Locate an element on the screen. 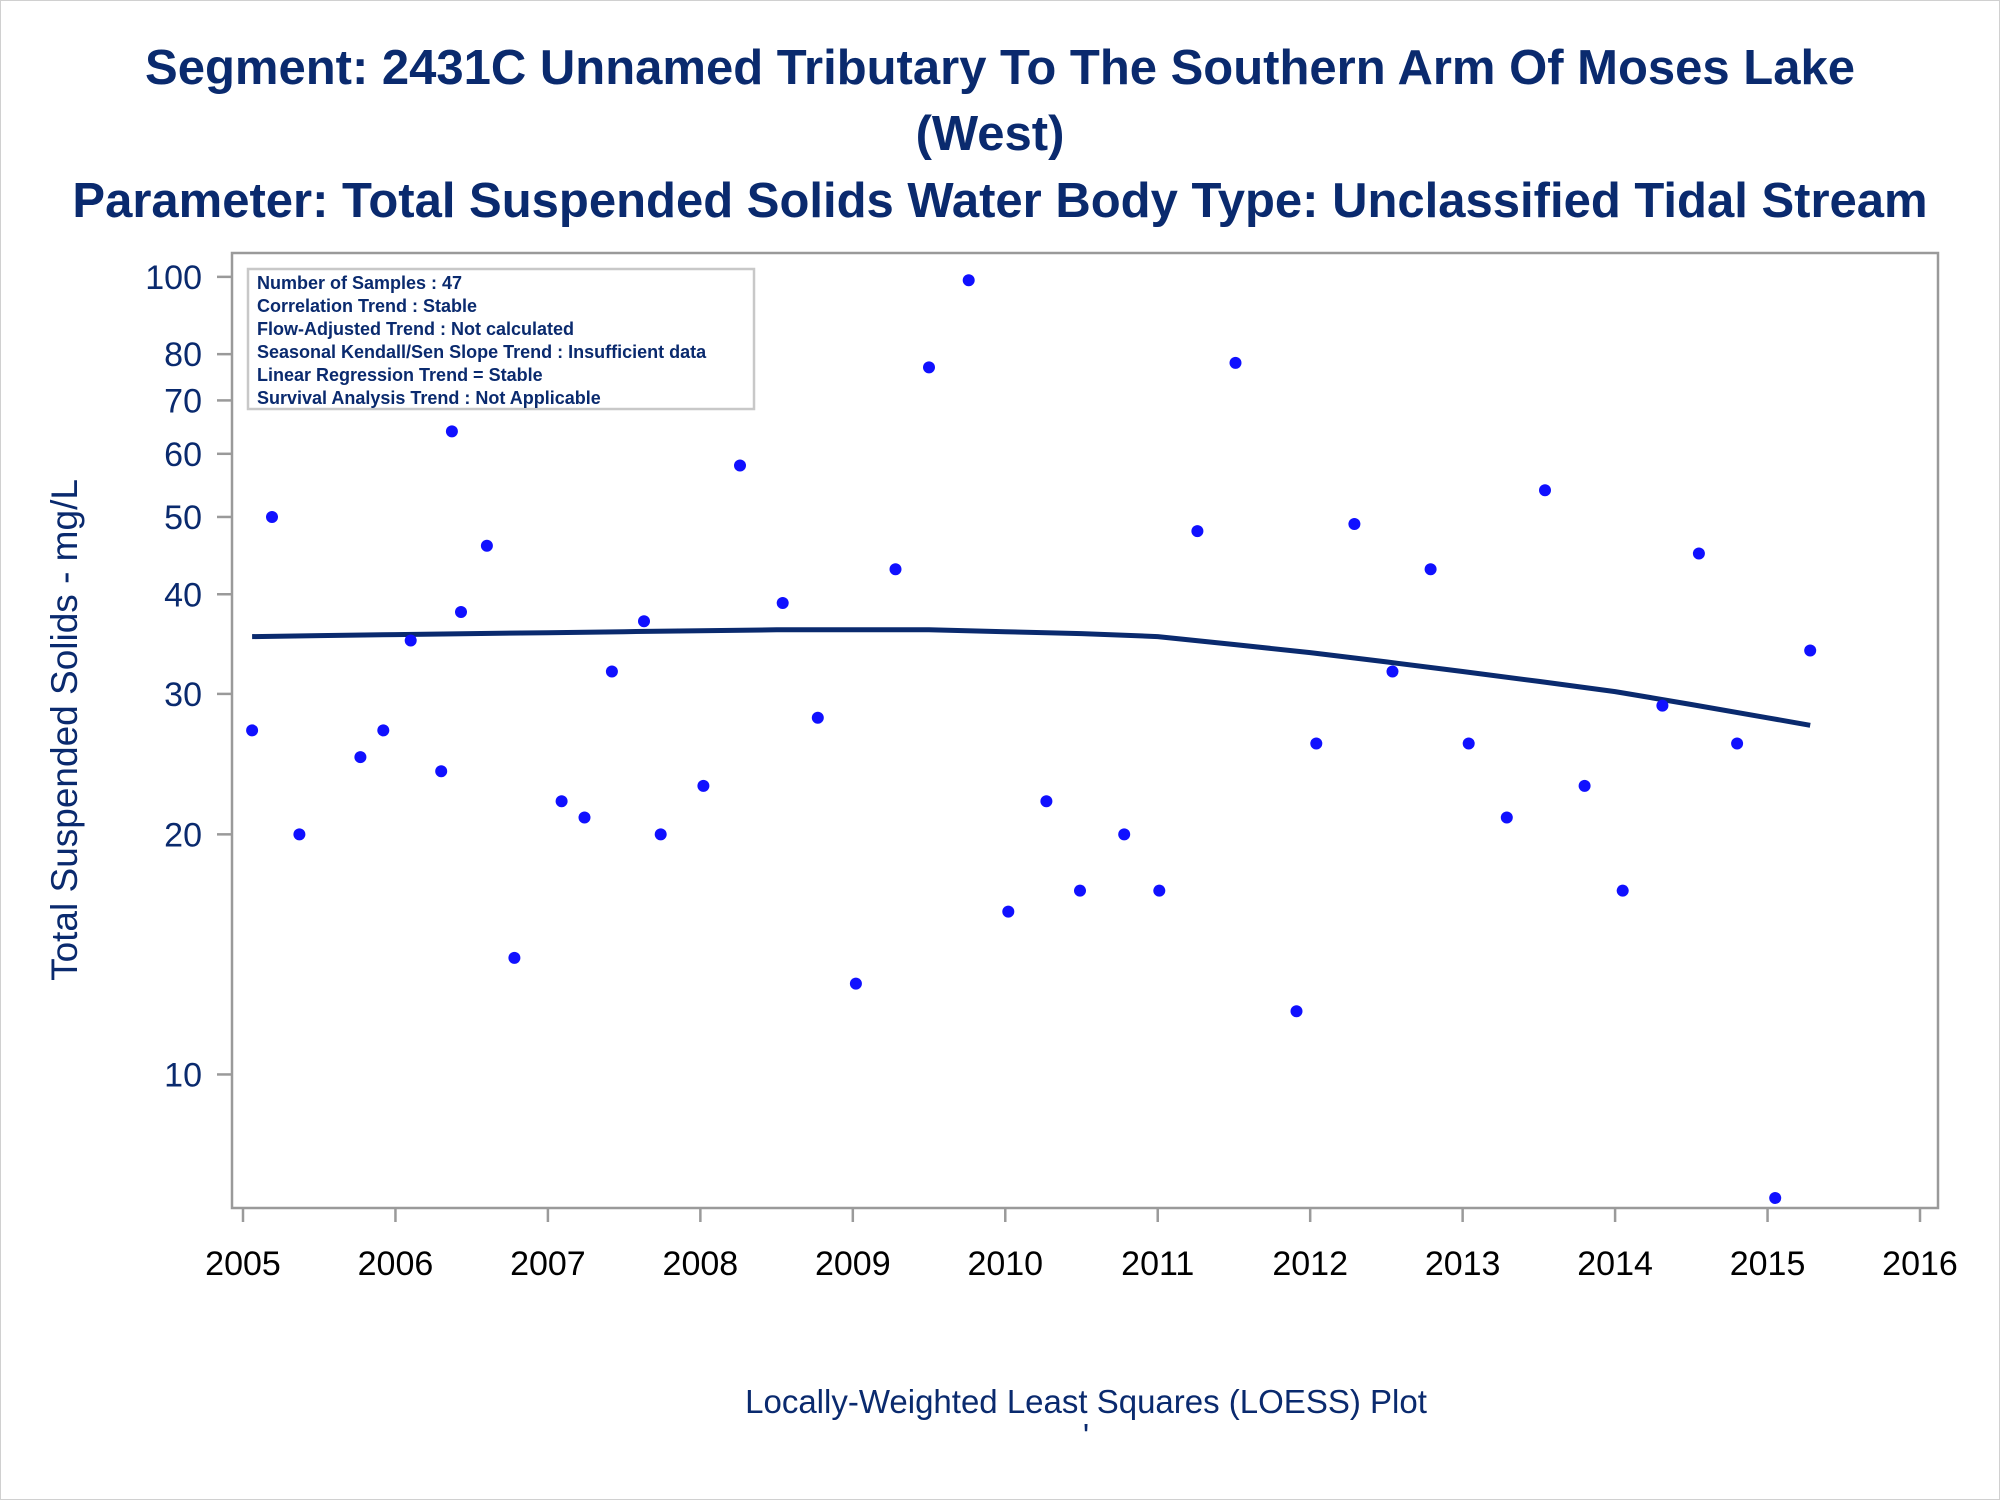 This screenshot has width=2000, height=1500. y-tick-label: 70 is located at coordinates (183, 401).